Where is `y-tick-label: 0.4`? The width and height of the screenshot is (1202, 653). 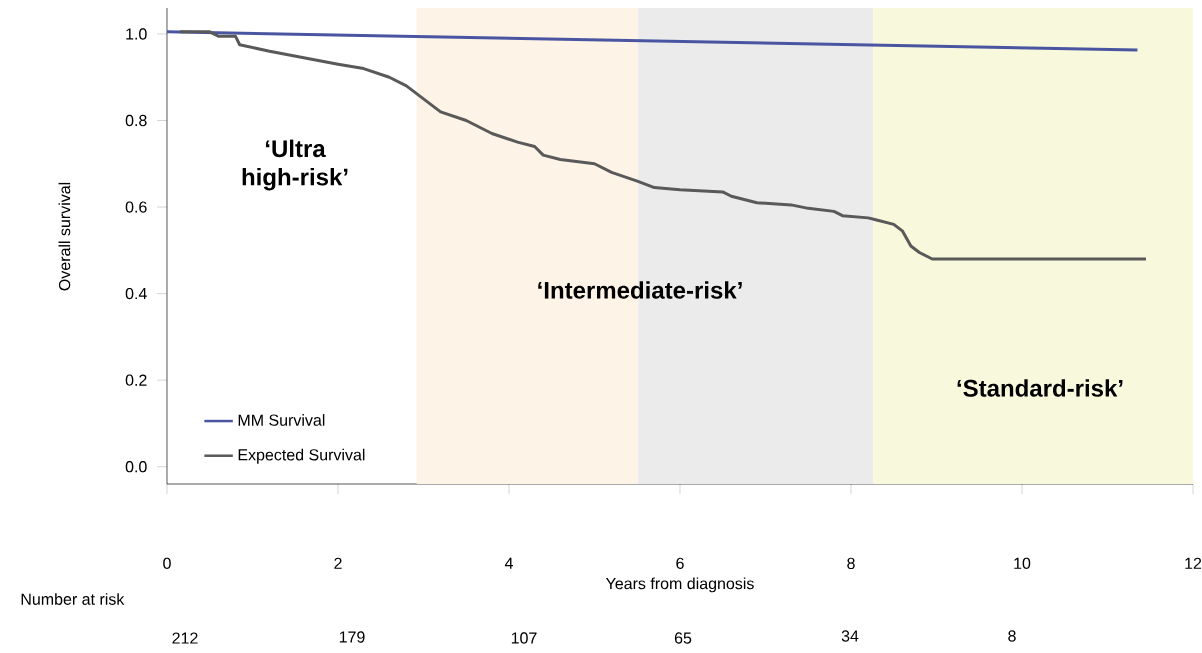
y-tick-label: 0.4 is located at coordinates (136, 293).